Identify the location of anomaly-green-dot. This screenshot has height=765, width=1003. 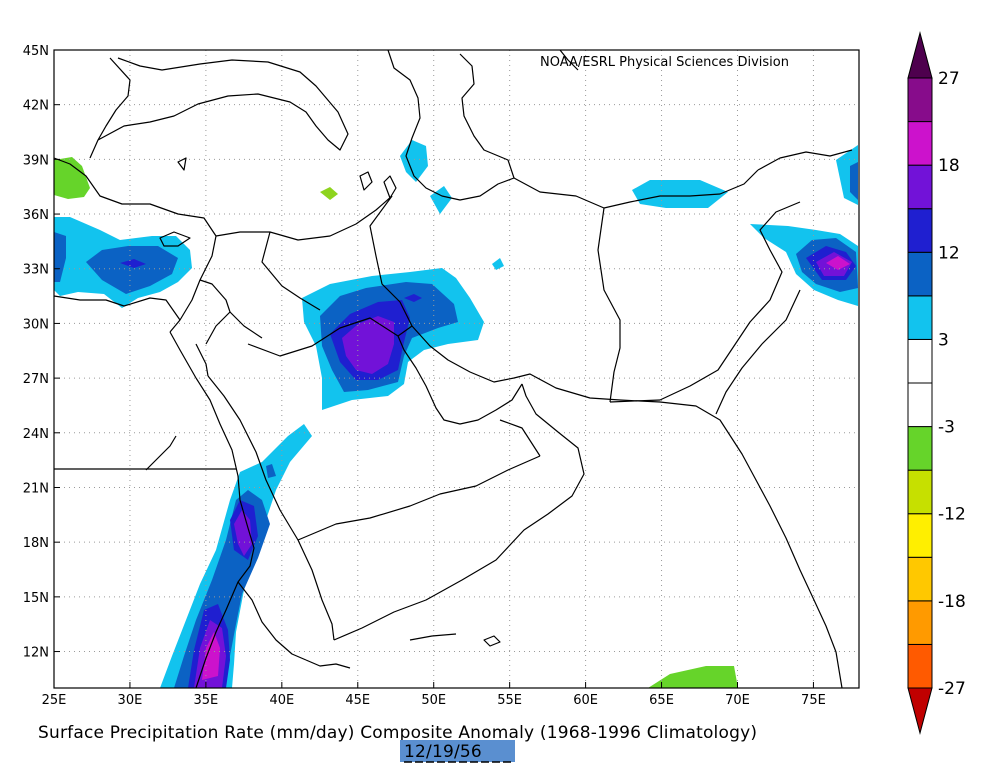
(329, 193).